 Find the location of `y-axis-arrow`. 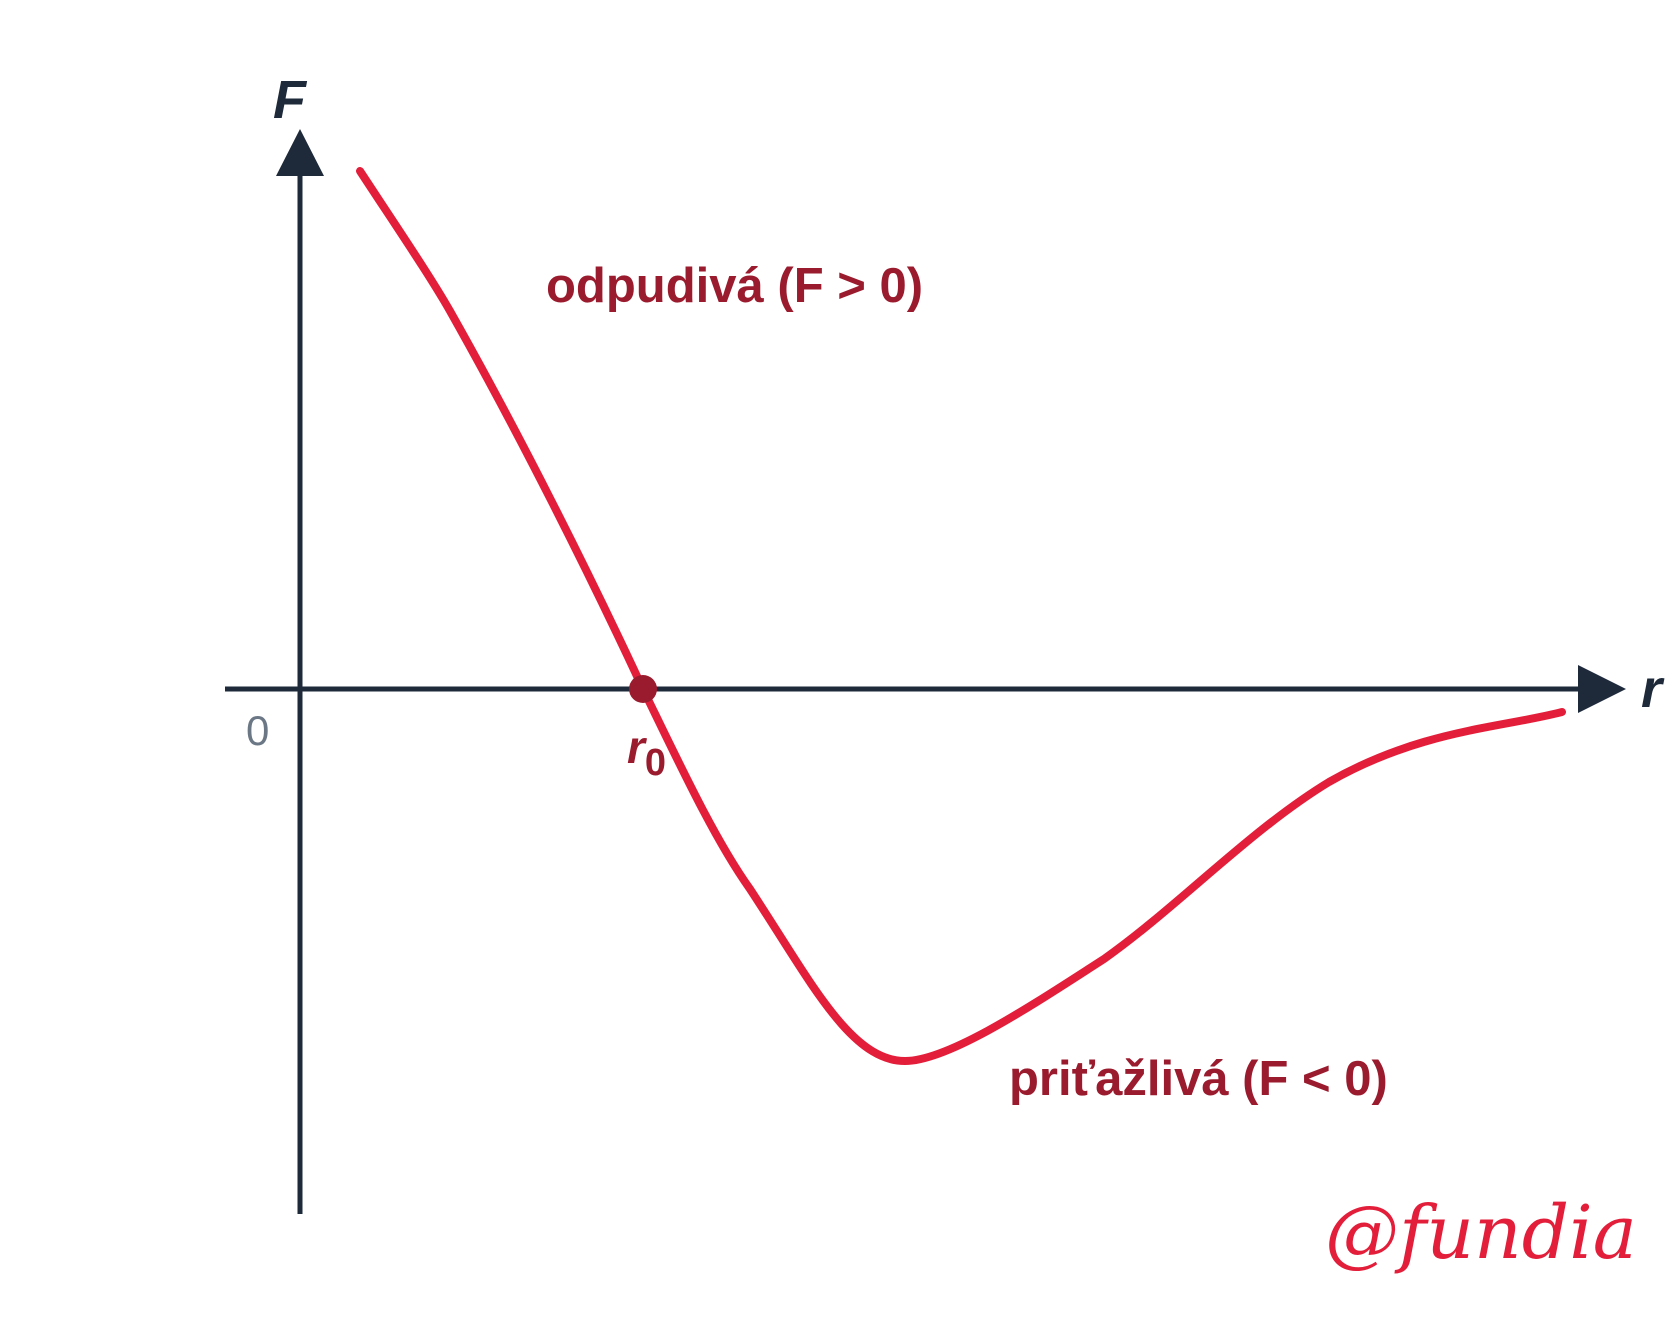

y-axis-arrow is located at coordinates (300, 152).